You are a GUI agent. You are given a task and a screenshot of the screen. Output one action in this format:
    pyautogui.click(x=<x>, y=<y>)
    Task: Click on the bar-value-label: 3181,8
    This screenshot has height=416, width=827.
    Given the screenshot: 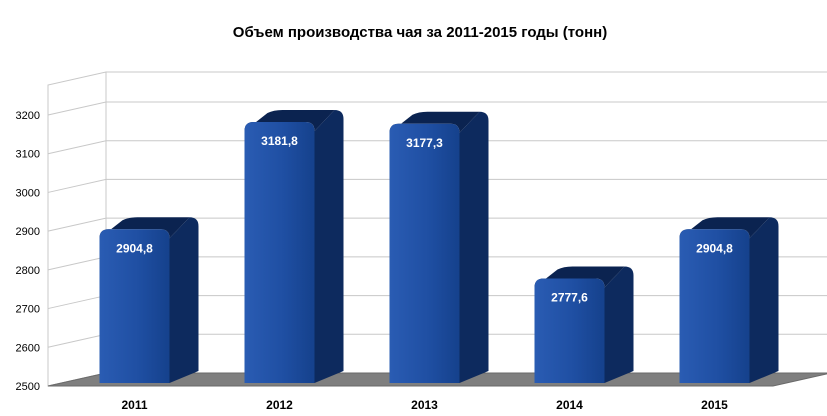 What is the action you would take?
    pyautogui.click(x=279, y=141)
    